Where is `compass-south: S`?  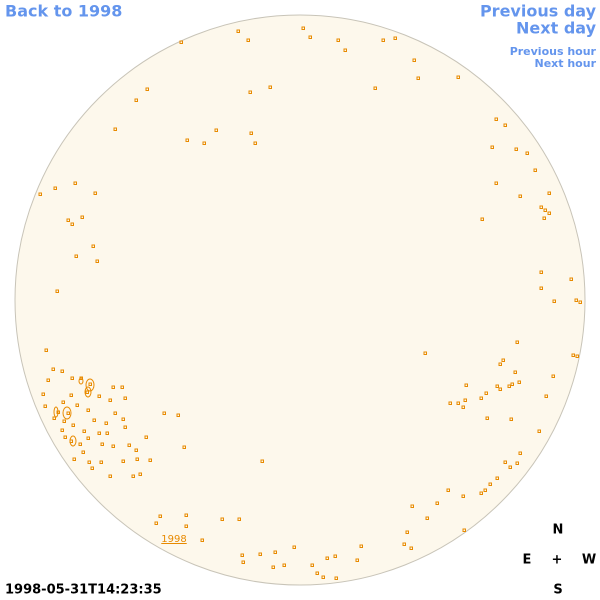
compass-south: S is located at coordinates (557, 590).